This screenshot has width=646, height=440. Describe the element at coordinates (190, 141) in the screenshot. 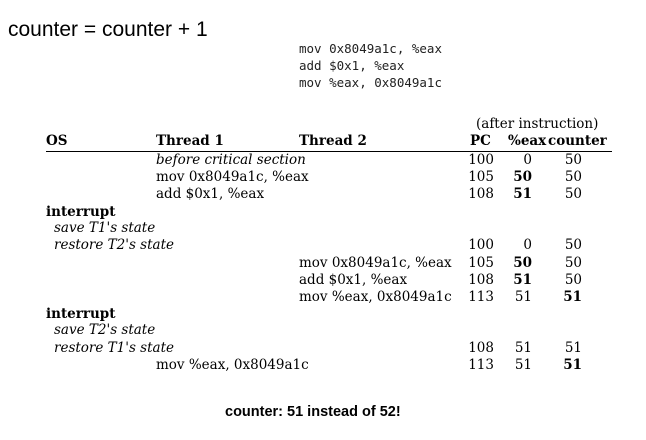

I see `header-thread1: Thread 1` at that location.